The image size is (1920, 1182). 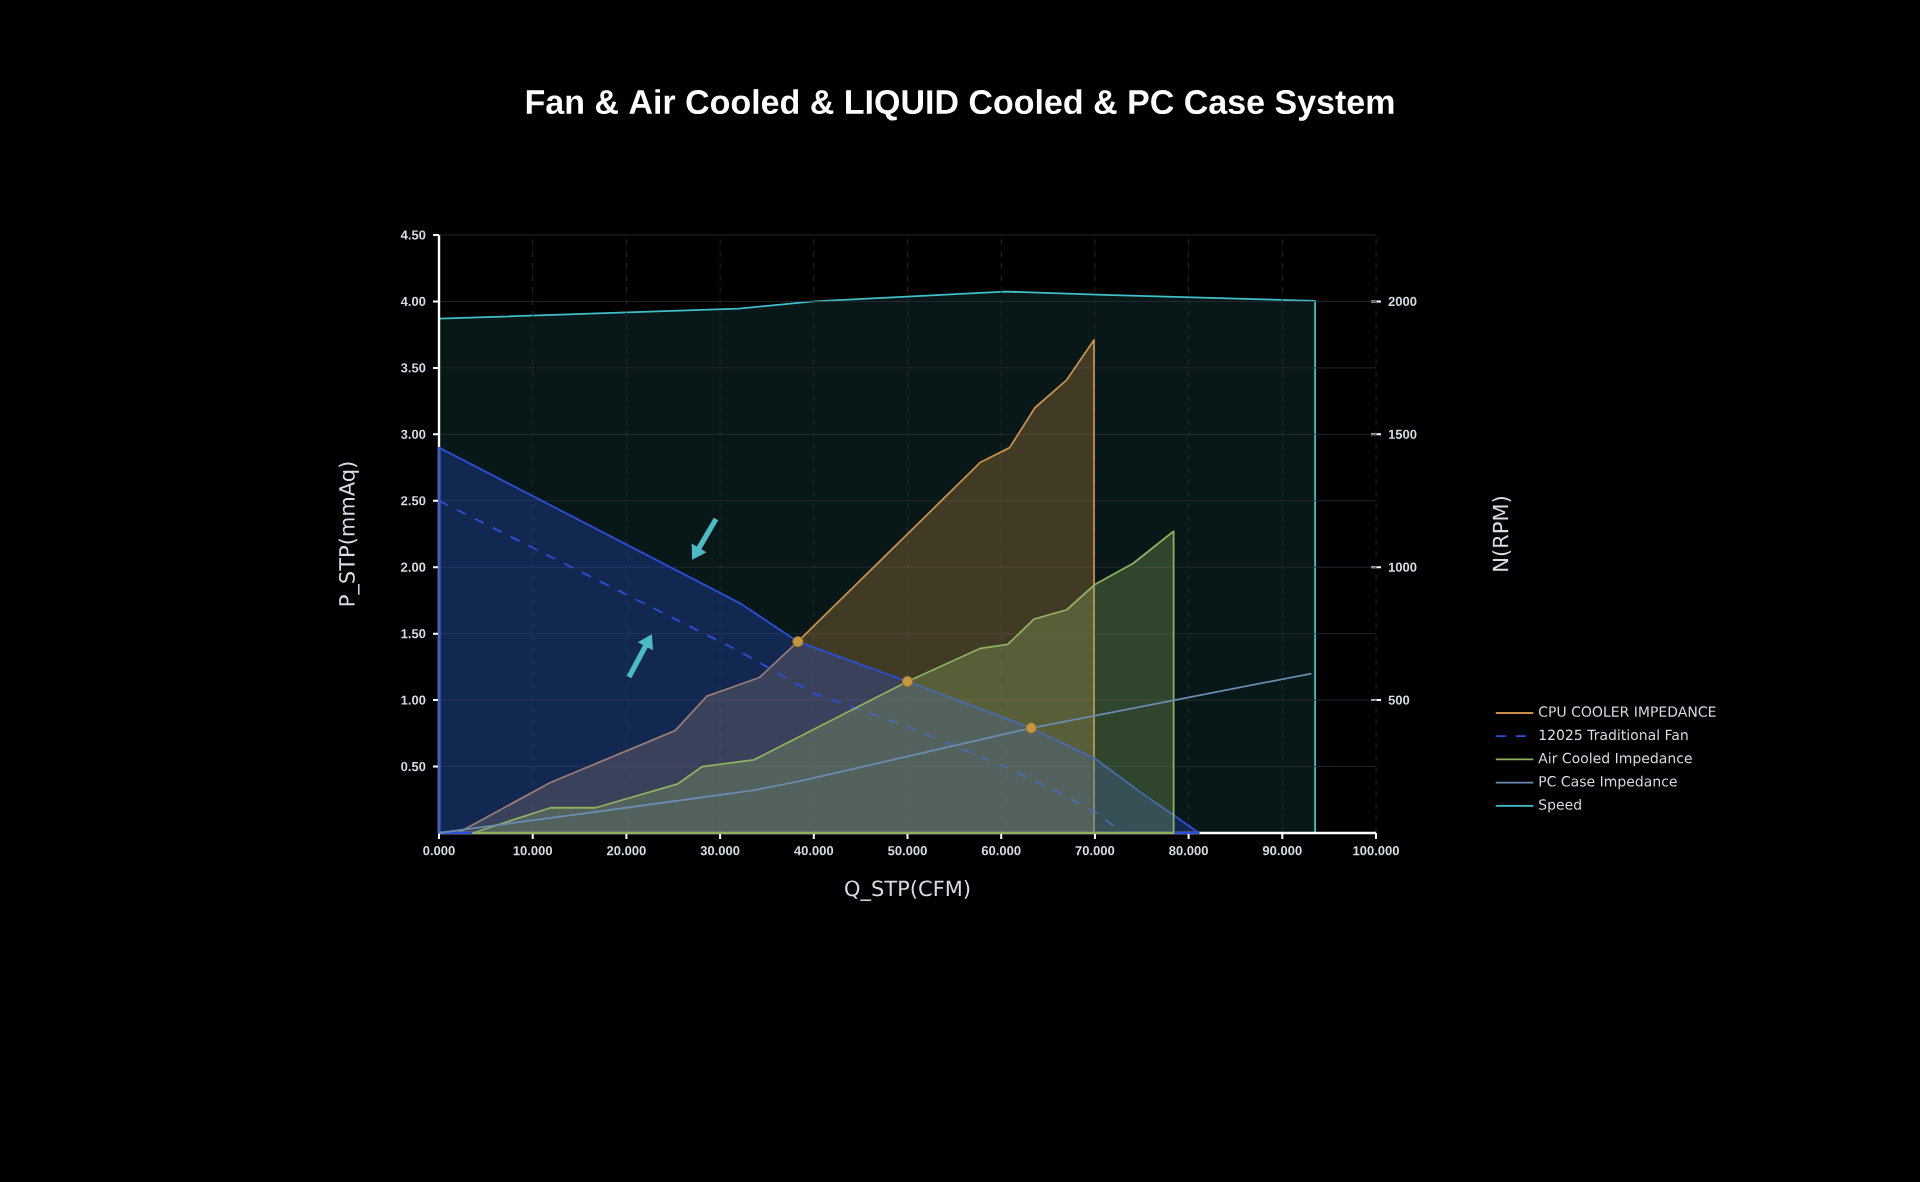 What do you see at coordinates (720, 851) in the screenshot?
I see `x-tick-label: 30.000` at bounding box center [720, 851].